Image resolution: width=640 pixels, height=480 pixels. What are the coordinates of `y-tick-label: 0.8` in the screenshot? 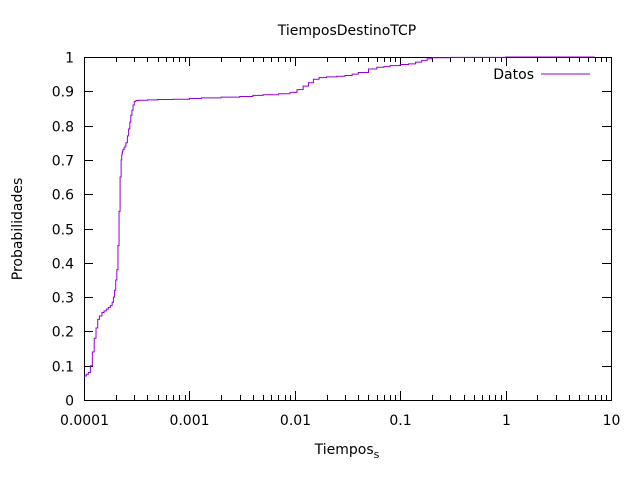 It's located at (63, 128).